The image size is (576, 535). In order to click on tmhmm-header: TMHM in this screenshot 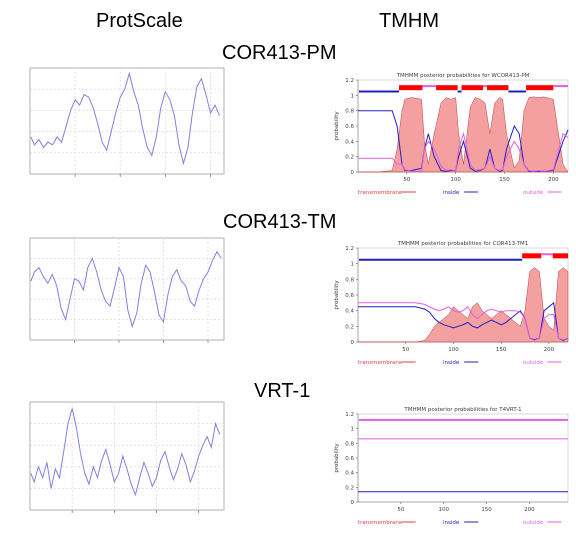, I will do `click(409, 21)`.